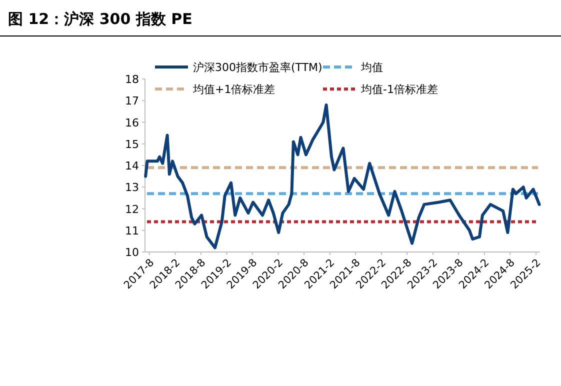 Image resolution: width=561 pixels, height=386 pixels. I want to click on chart-title: 图 12：沪深 300 指数 PE, so click(100, 19).